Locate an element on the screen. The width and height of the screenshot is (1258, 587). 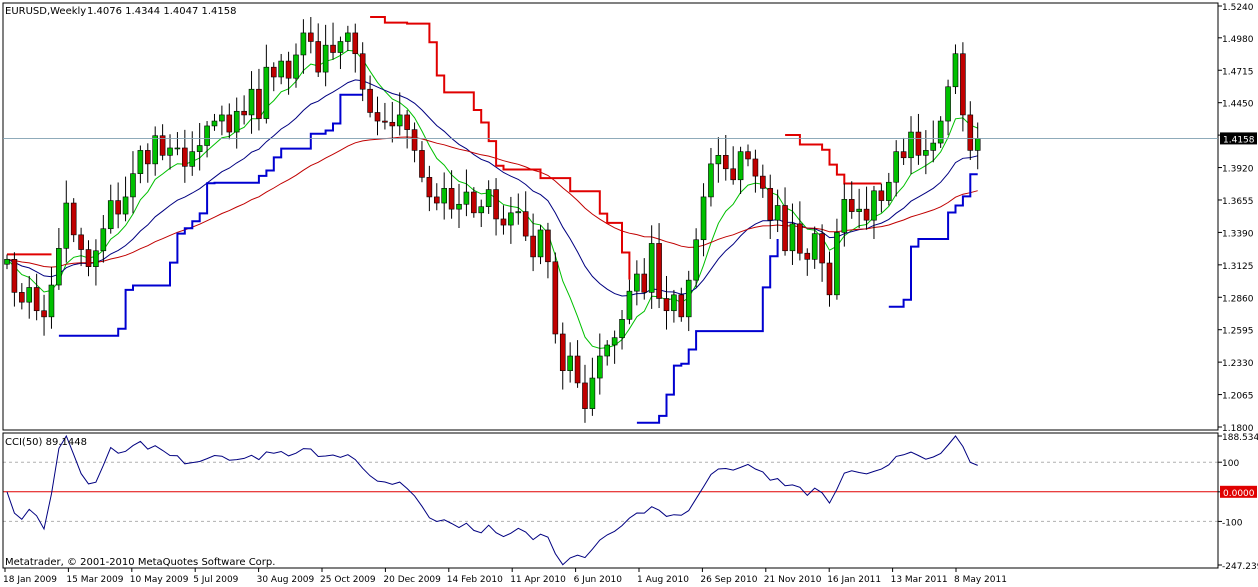
price-tick-label: 1.5240 is located at coordinates (1238, 8).